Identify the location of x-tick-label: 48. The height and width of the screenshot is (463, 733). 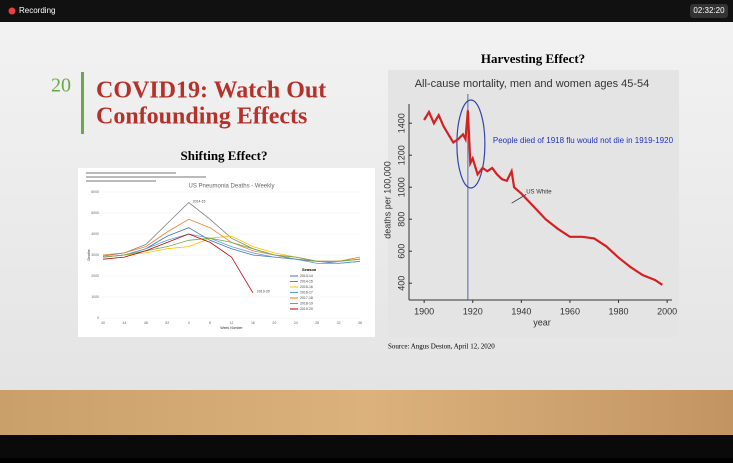
(146, 323).